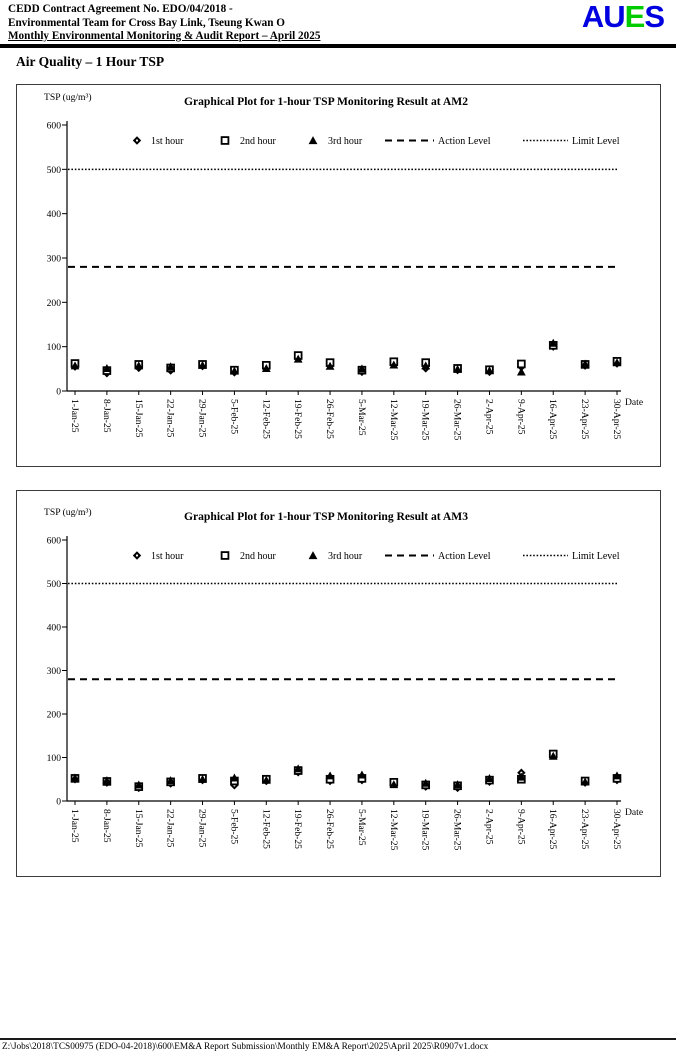 This screenshot has height=1064, width=676. I want to click on x-tick-label: 19-Feb-25, so click(297, 419).